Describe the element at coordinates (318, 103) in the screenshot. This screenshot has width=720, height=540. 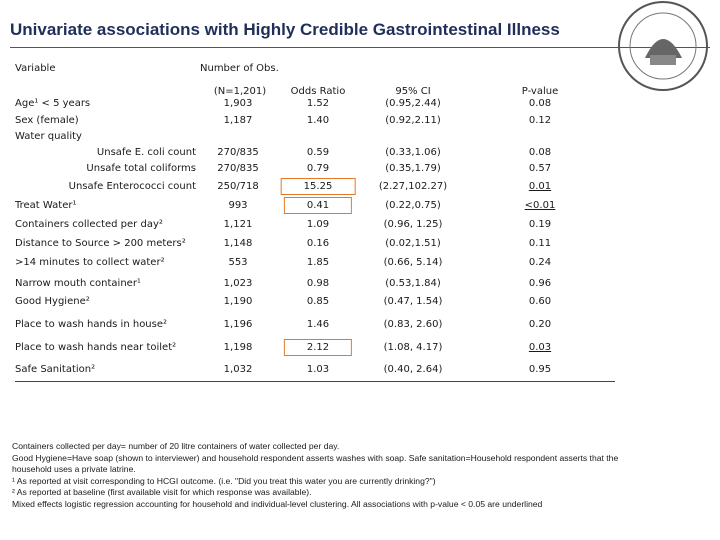
I see `odds-ratio-cell: 1.52` at that location.